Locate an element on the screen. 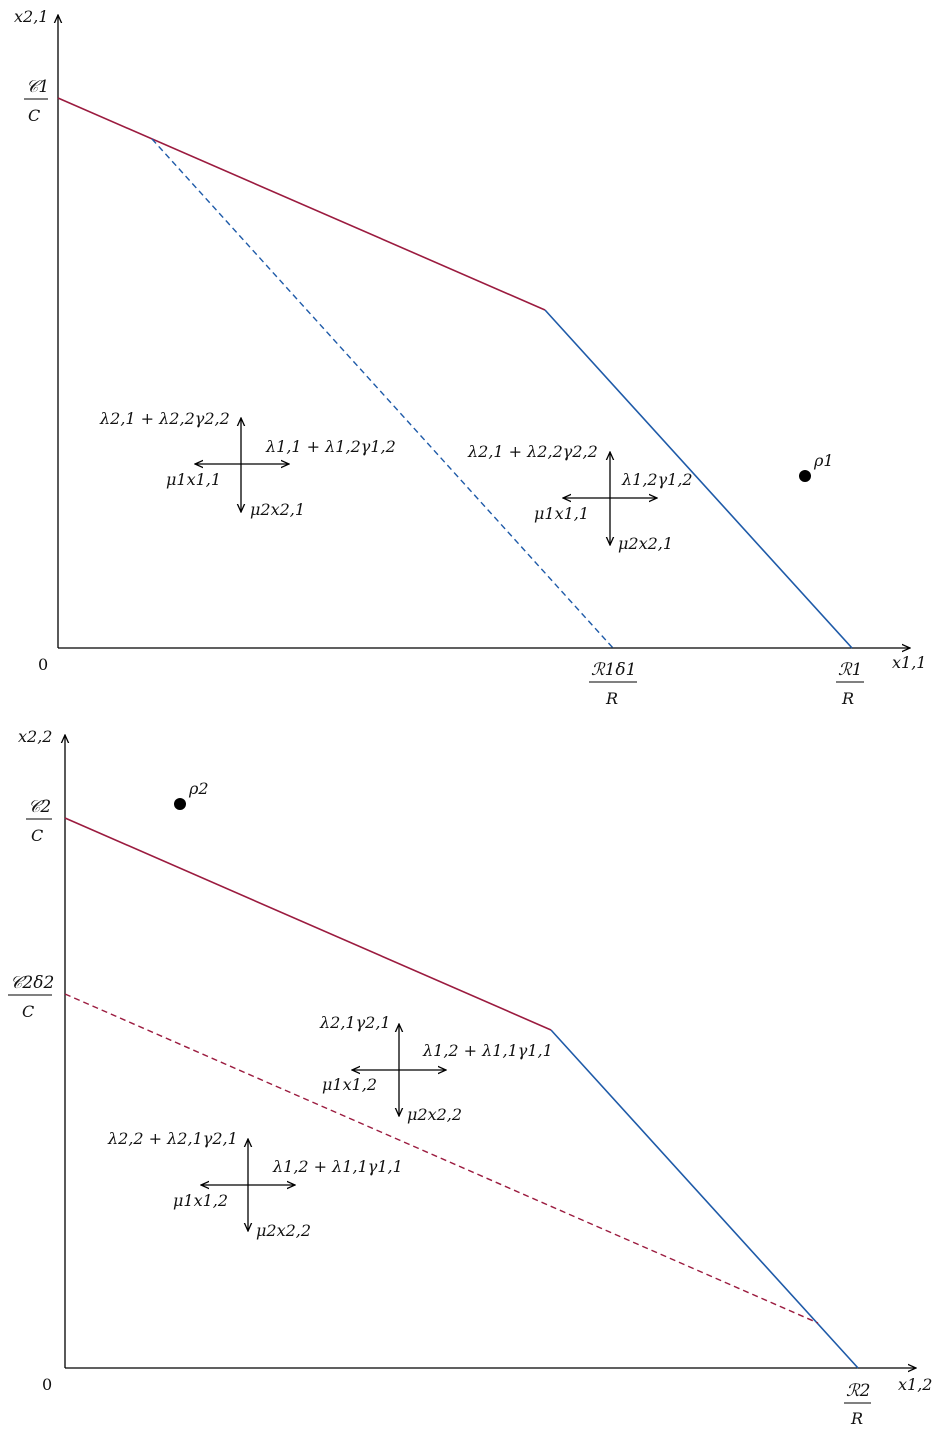  svg-text: 𝒞2δ2 is located at coordinates (32, 983).